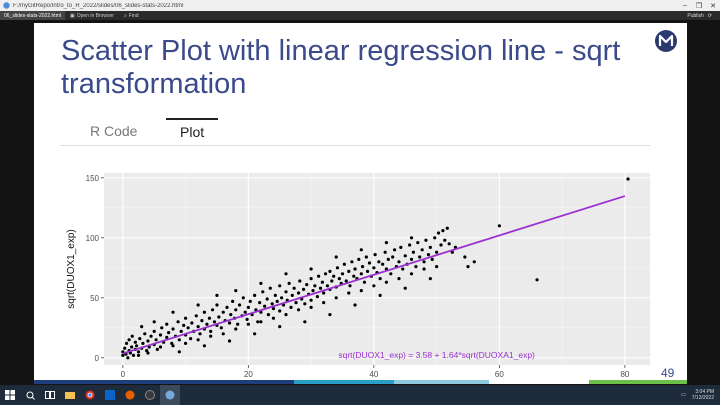 This screenshot has height=405, width=720. I want to click on panel-tabs: R Code Plot, so click(355, 132).